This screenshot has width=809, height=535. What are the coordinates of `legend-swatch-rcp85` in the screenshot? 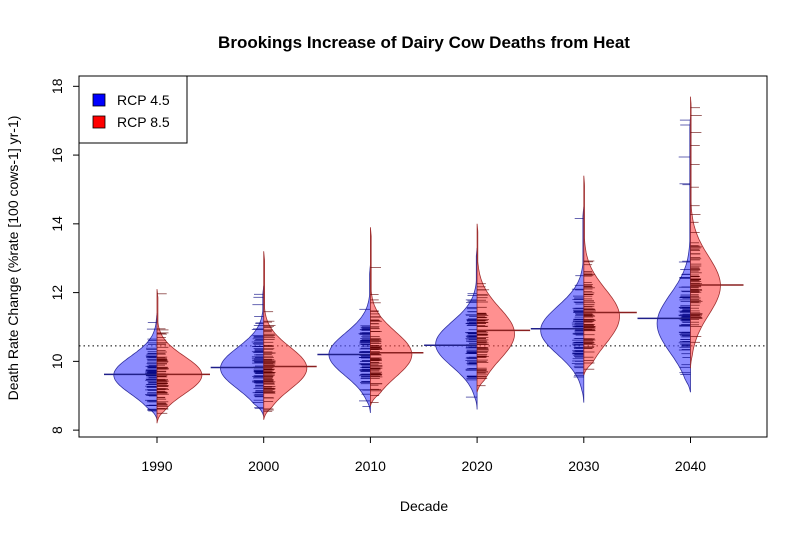 It's located at (99, 122).